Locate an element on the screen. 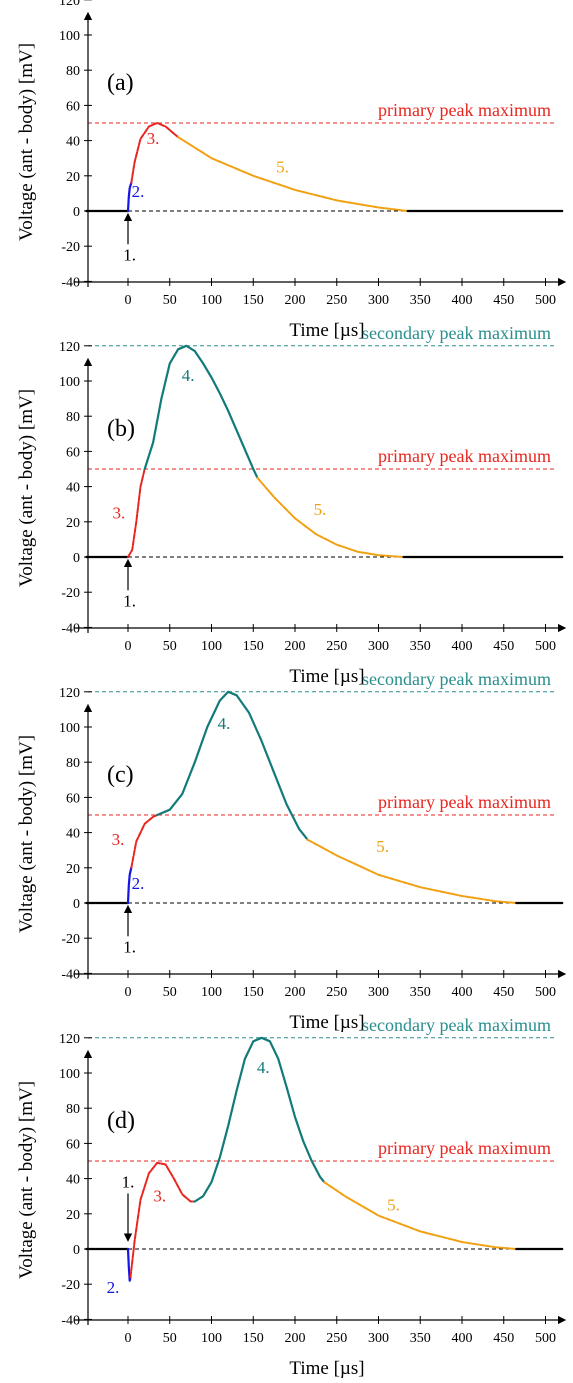 The width and height of the screenshot is (573, 1383). x-tick-label: 400 is located at coordinates (462, 1338).